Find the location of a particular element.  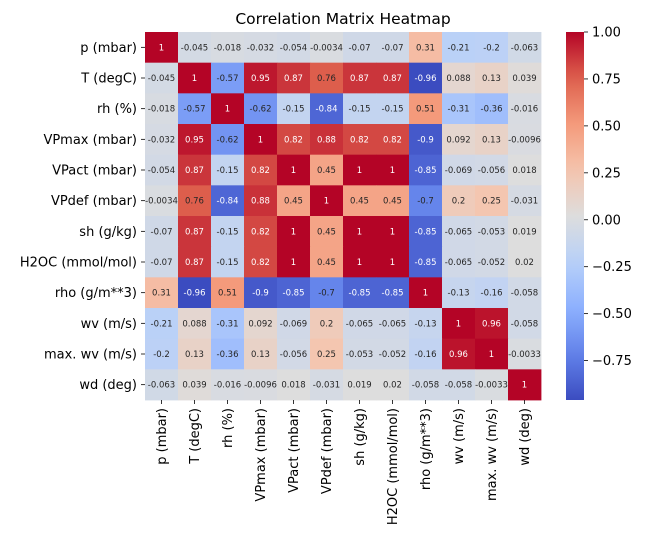

colorbar-tick-label: −0.25 is located at coordinates (612, 267).